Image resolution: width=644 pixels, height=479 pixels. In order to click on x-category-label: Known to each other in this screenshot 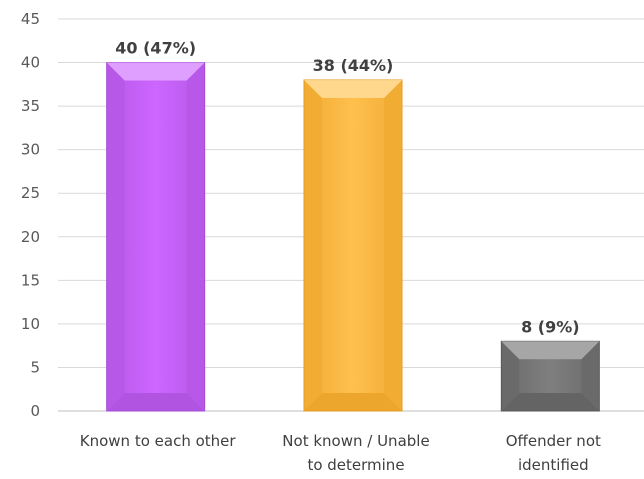, I will do `click(158, 441)`.